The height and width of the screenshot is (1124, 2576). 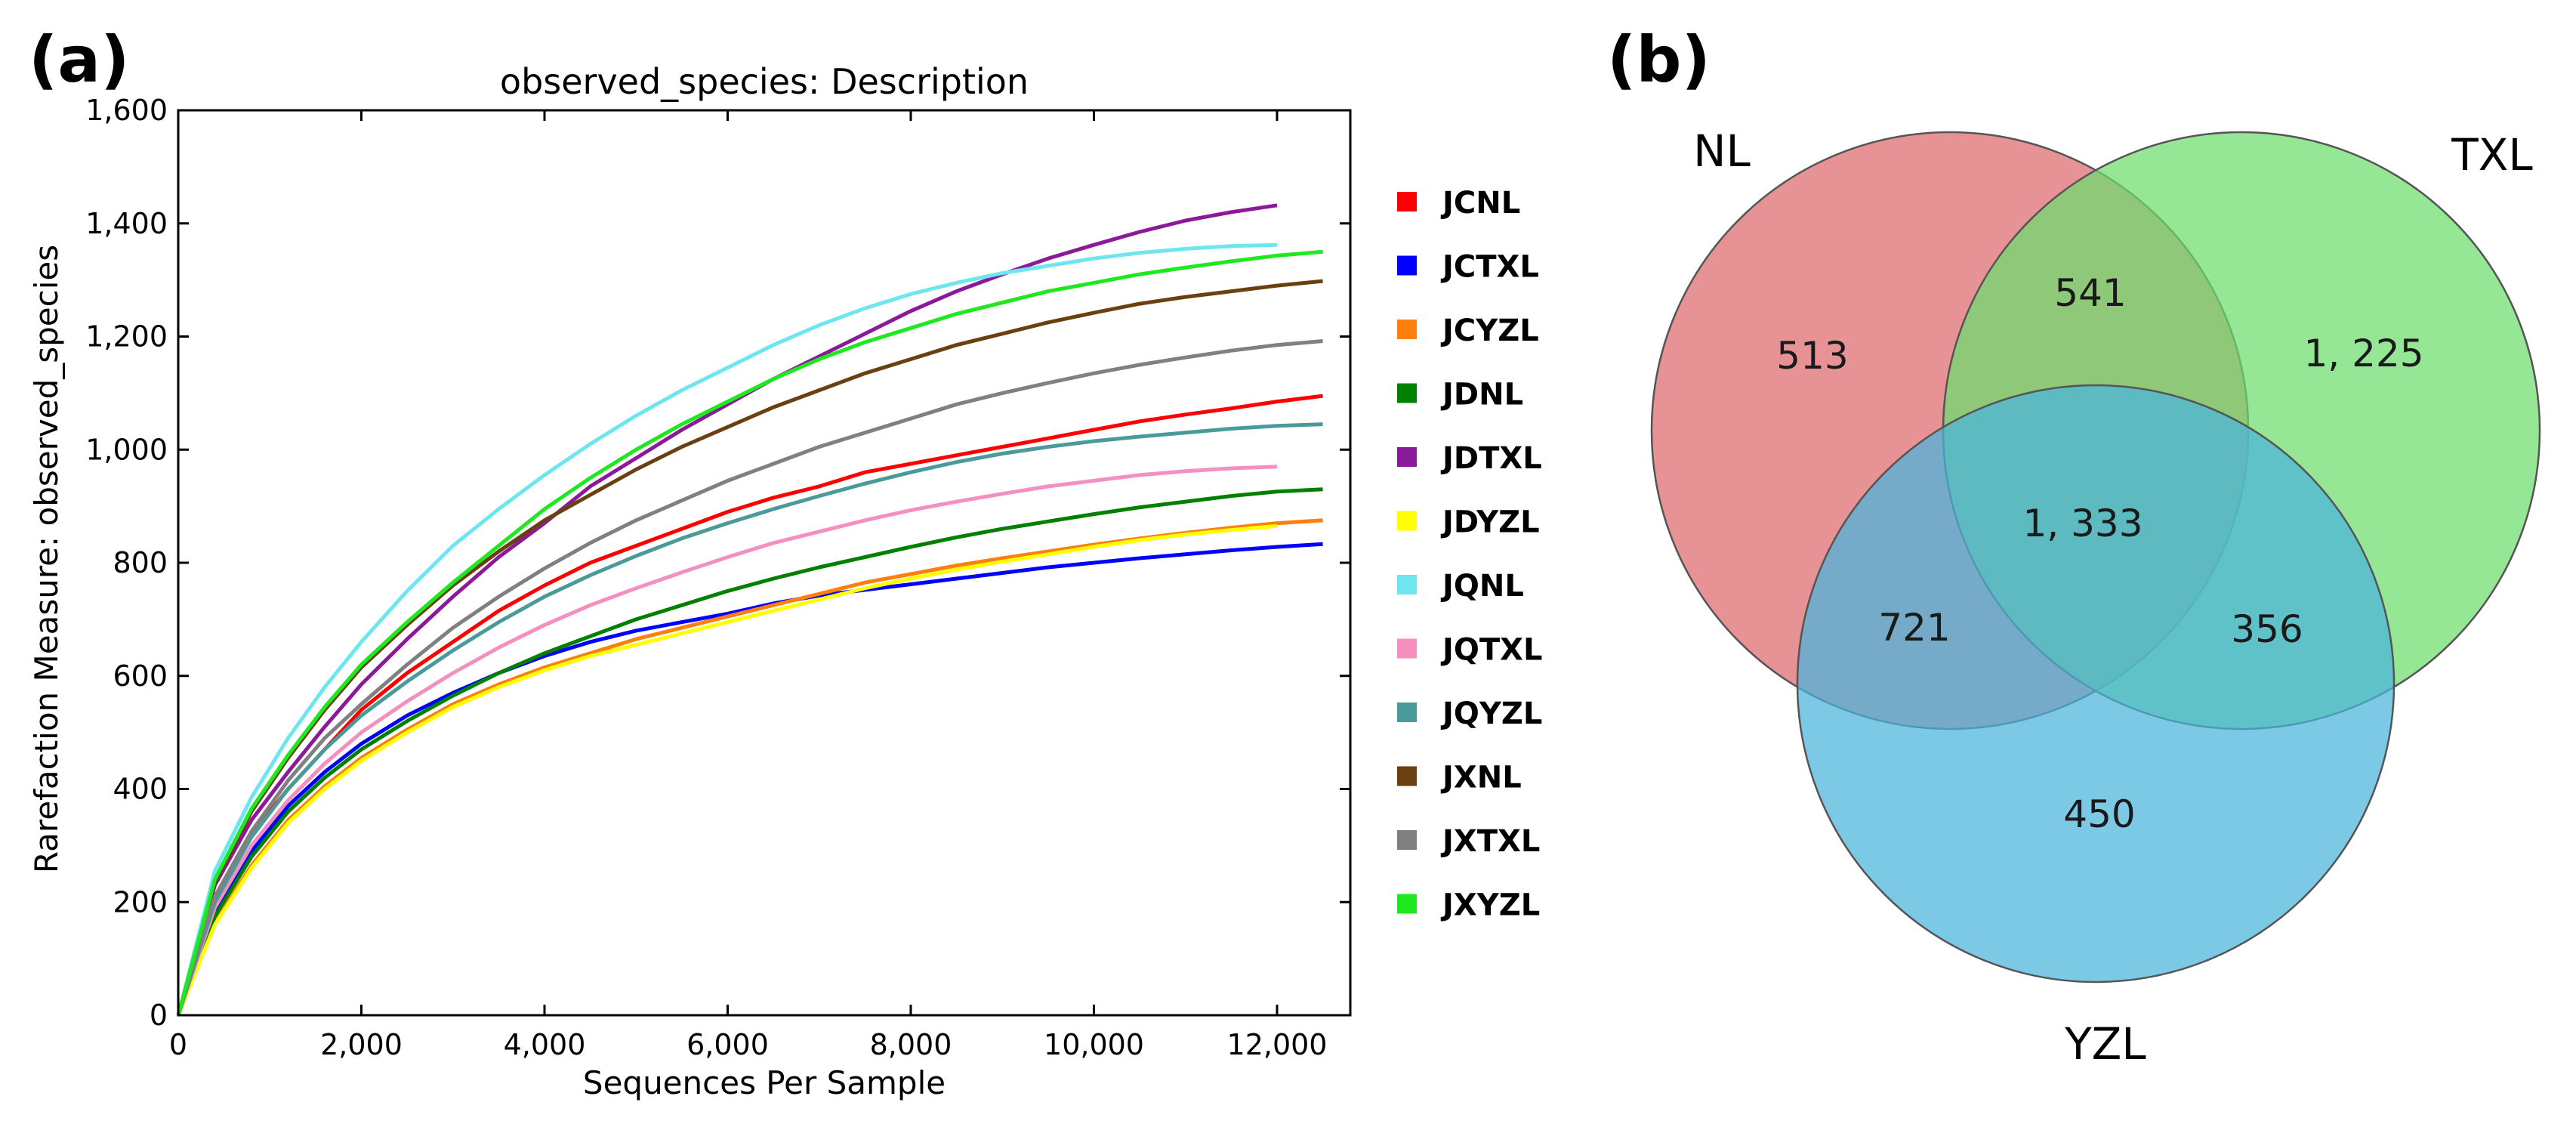 What do you see at coordinates (2363, 353) in the screenshot?
I see `venn-count-txl: 1, 225` at bounding box center [2363, 353].